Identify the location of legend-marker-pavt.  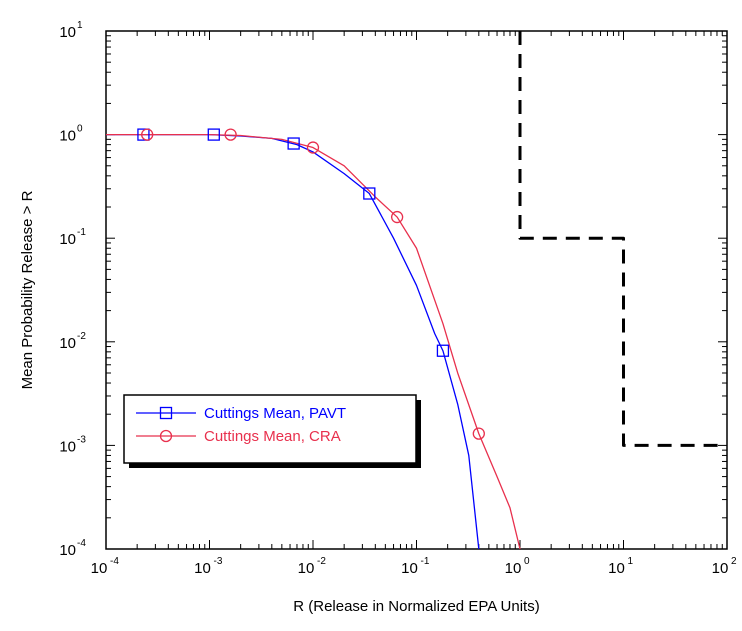
(166, 413).